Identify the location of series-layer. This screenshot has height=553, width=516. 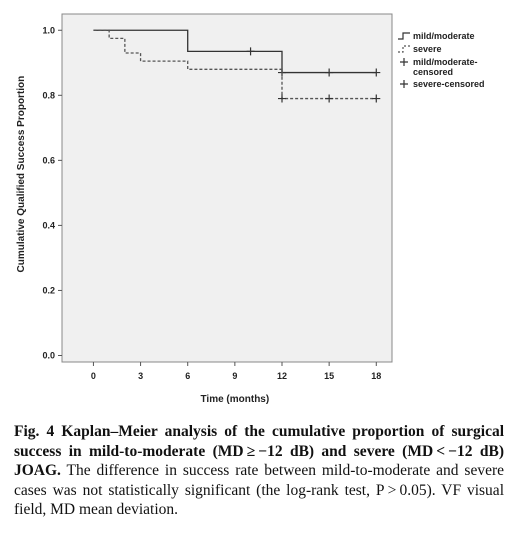
(237, 66).